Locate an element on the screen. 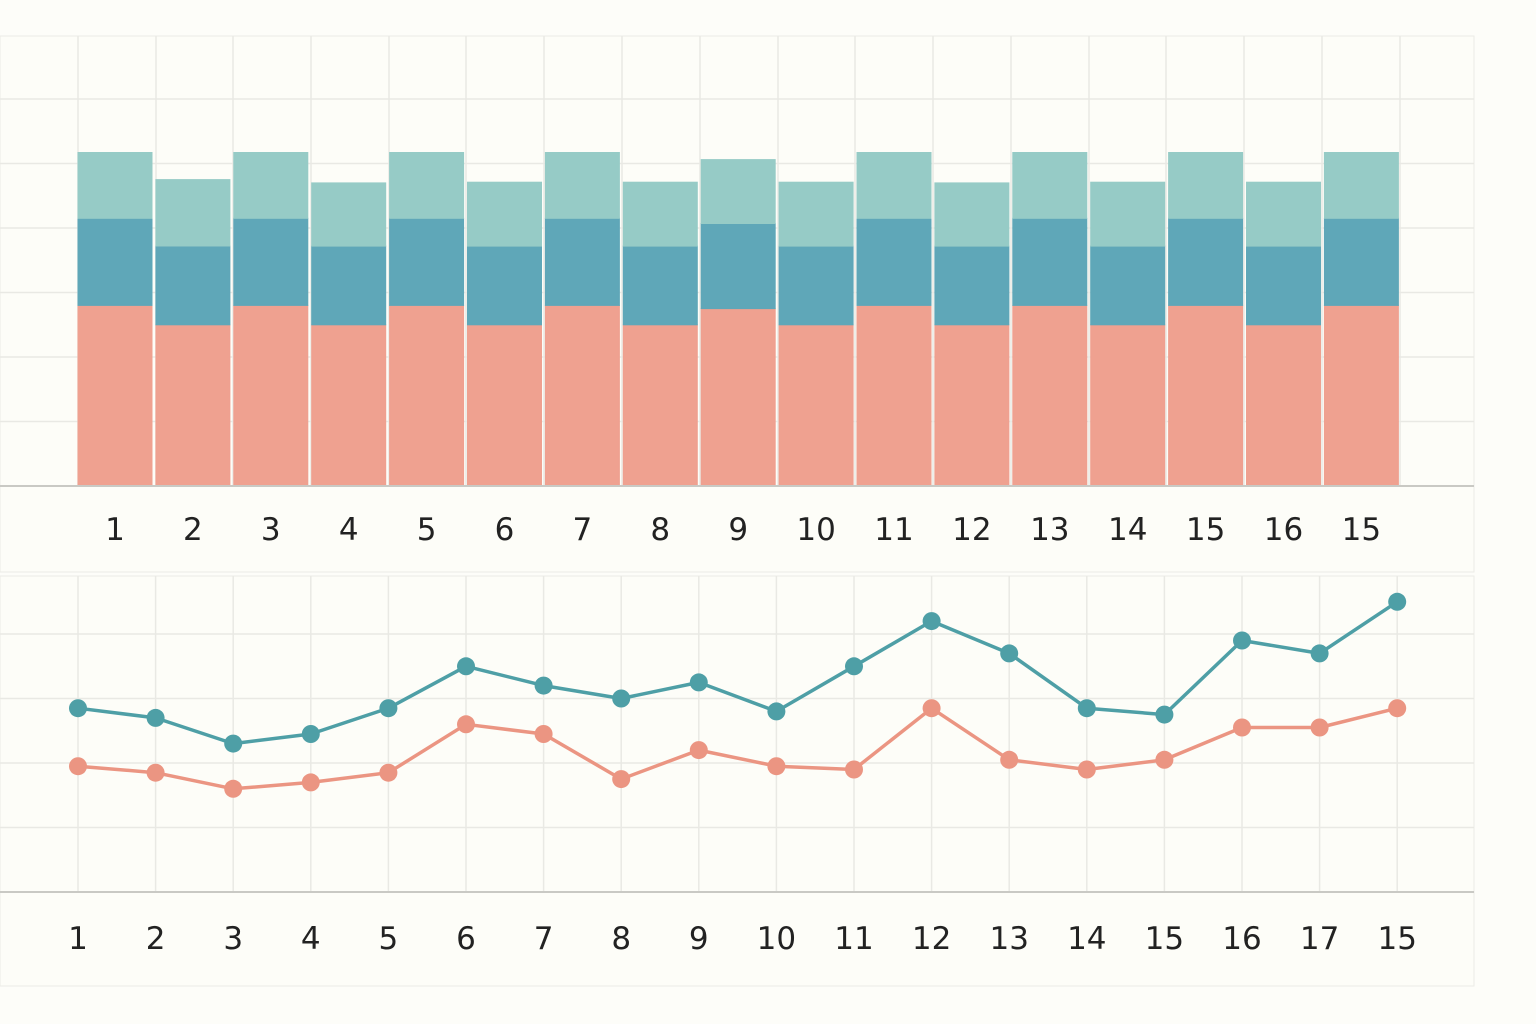  bottom-x-tick-label: 2 is located at coordinates (156, 939).